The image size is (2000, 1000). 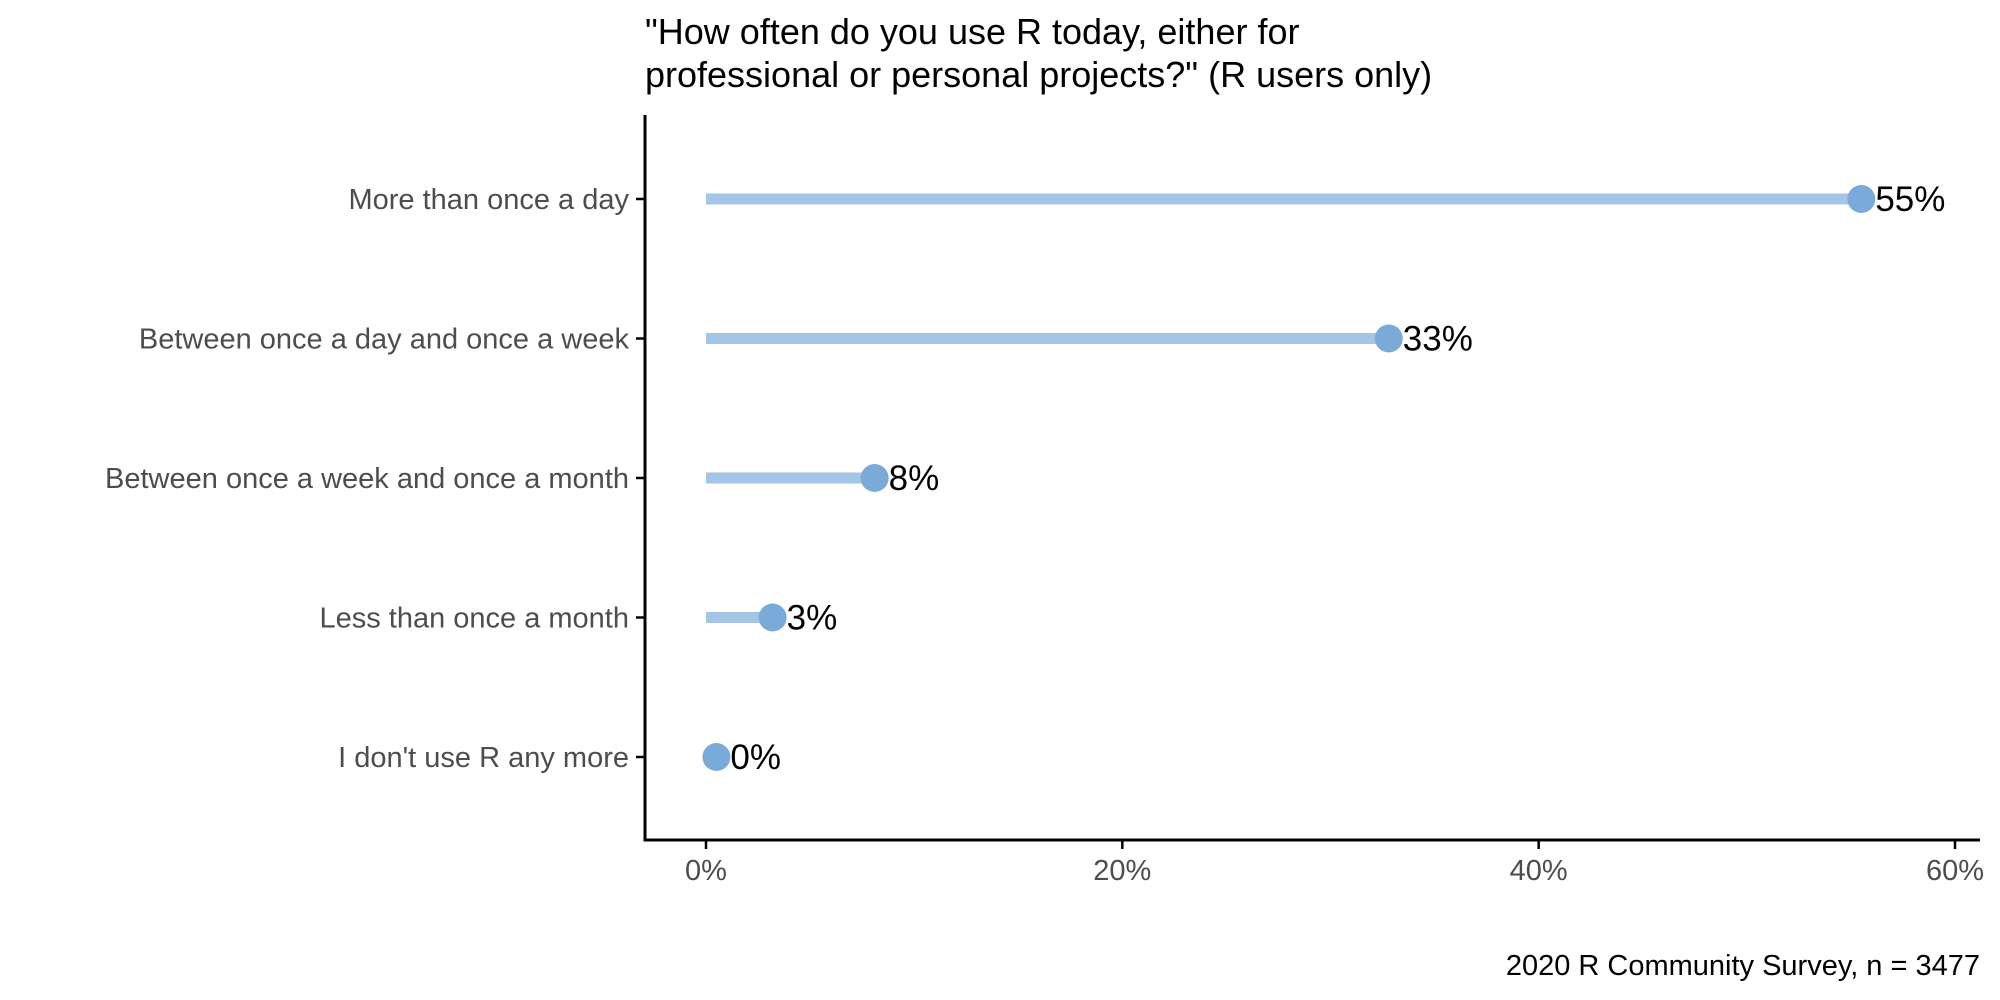 What do you see at coordinates (1122, 871) in the screenshot?
I see `x-tick-label: 20%` at bounding box center [1122, 871].